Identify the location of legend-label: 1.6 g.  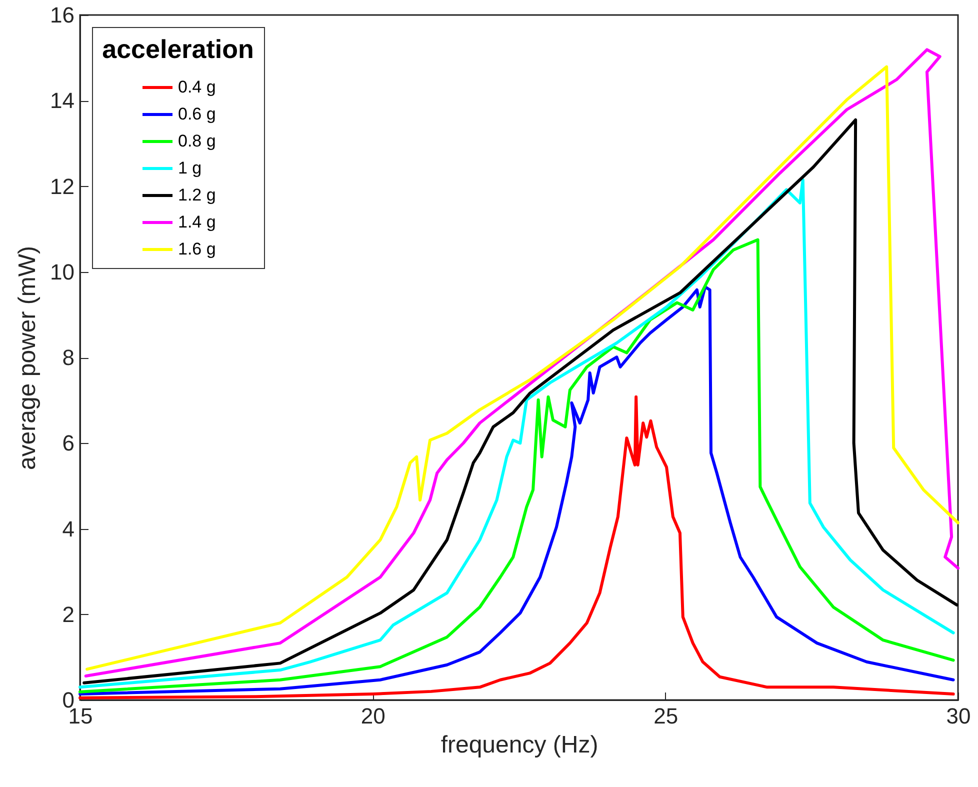
(197, 249).